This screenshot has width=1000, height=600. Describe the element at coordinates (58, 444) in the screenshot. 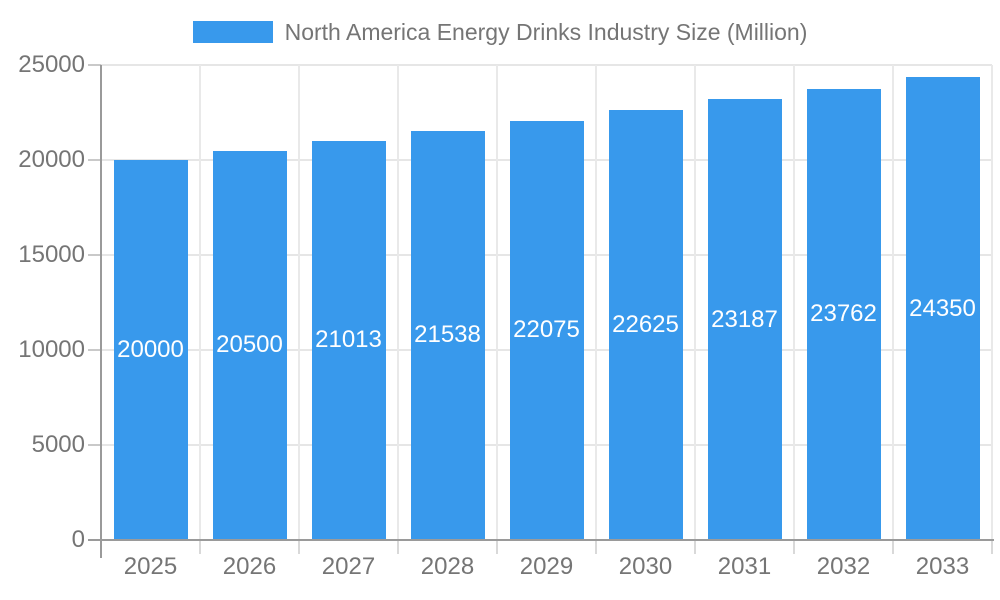

I see `y-tick-label: 5000` at that location.